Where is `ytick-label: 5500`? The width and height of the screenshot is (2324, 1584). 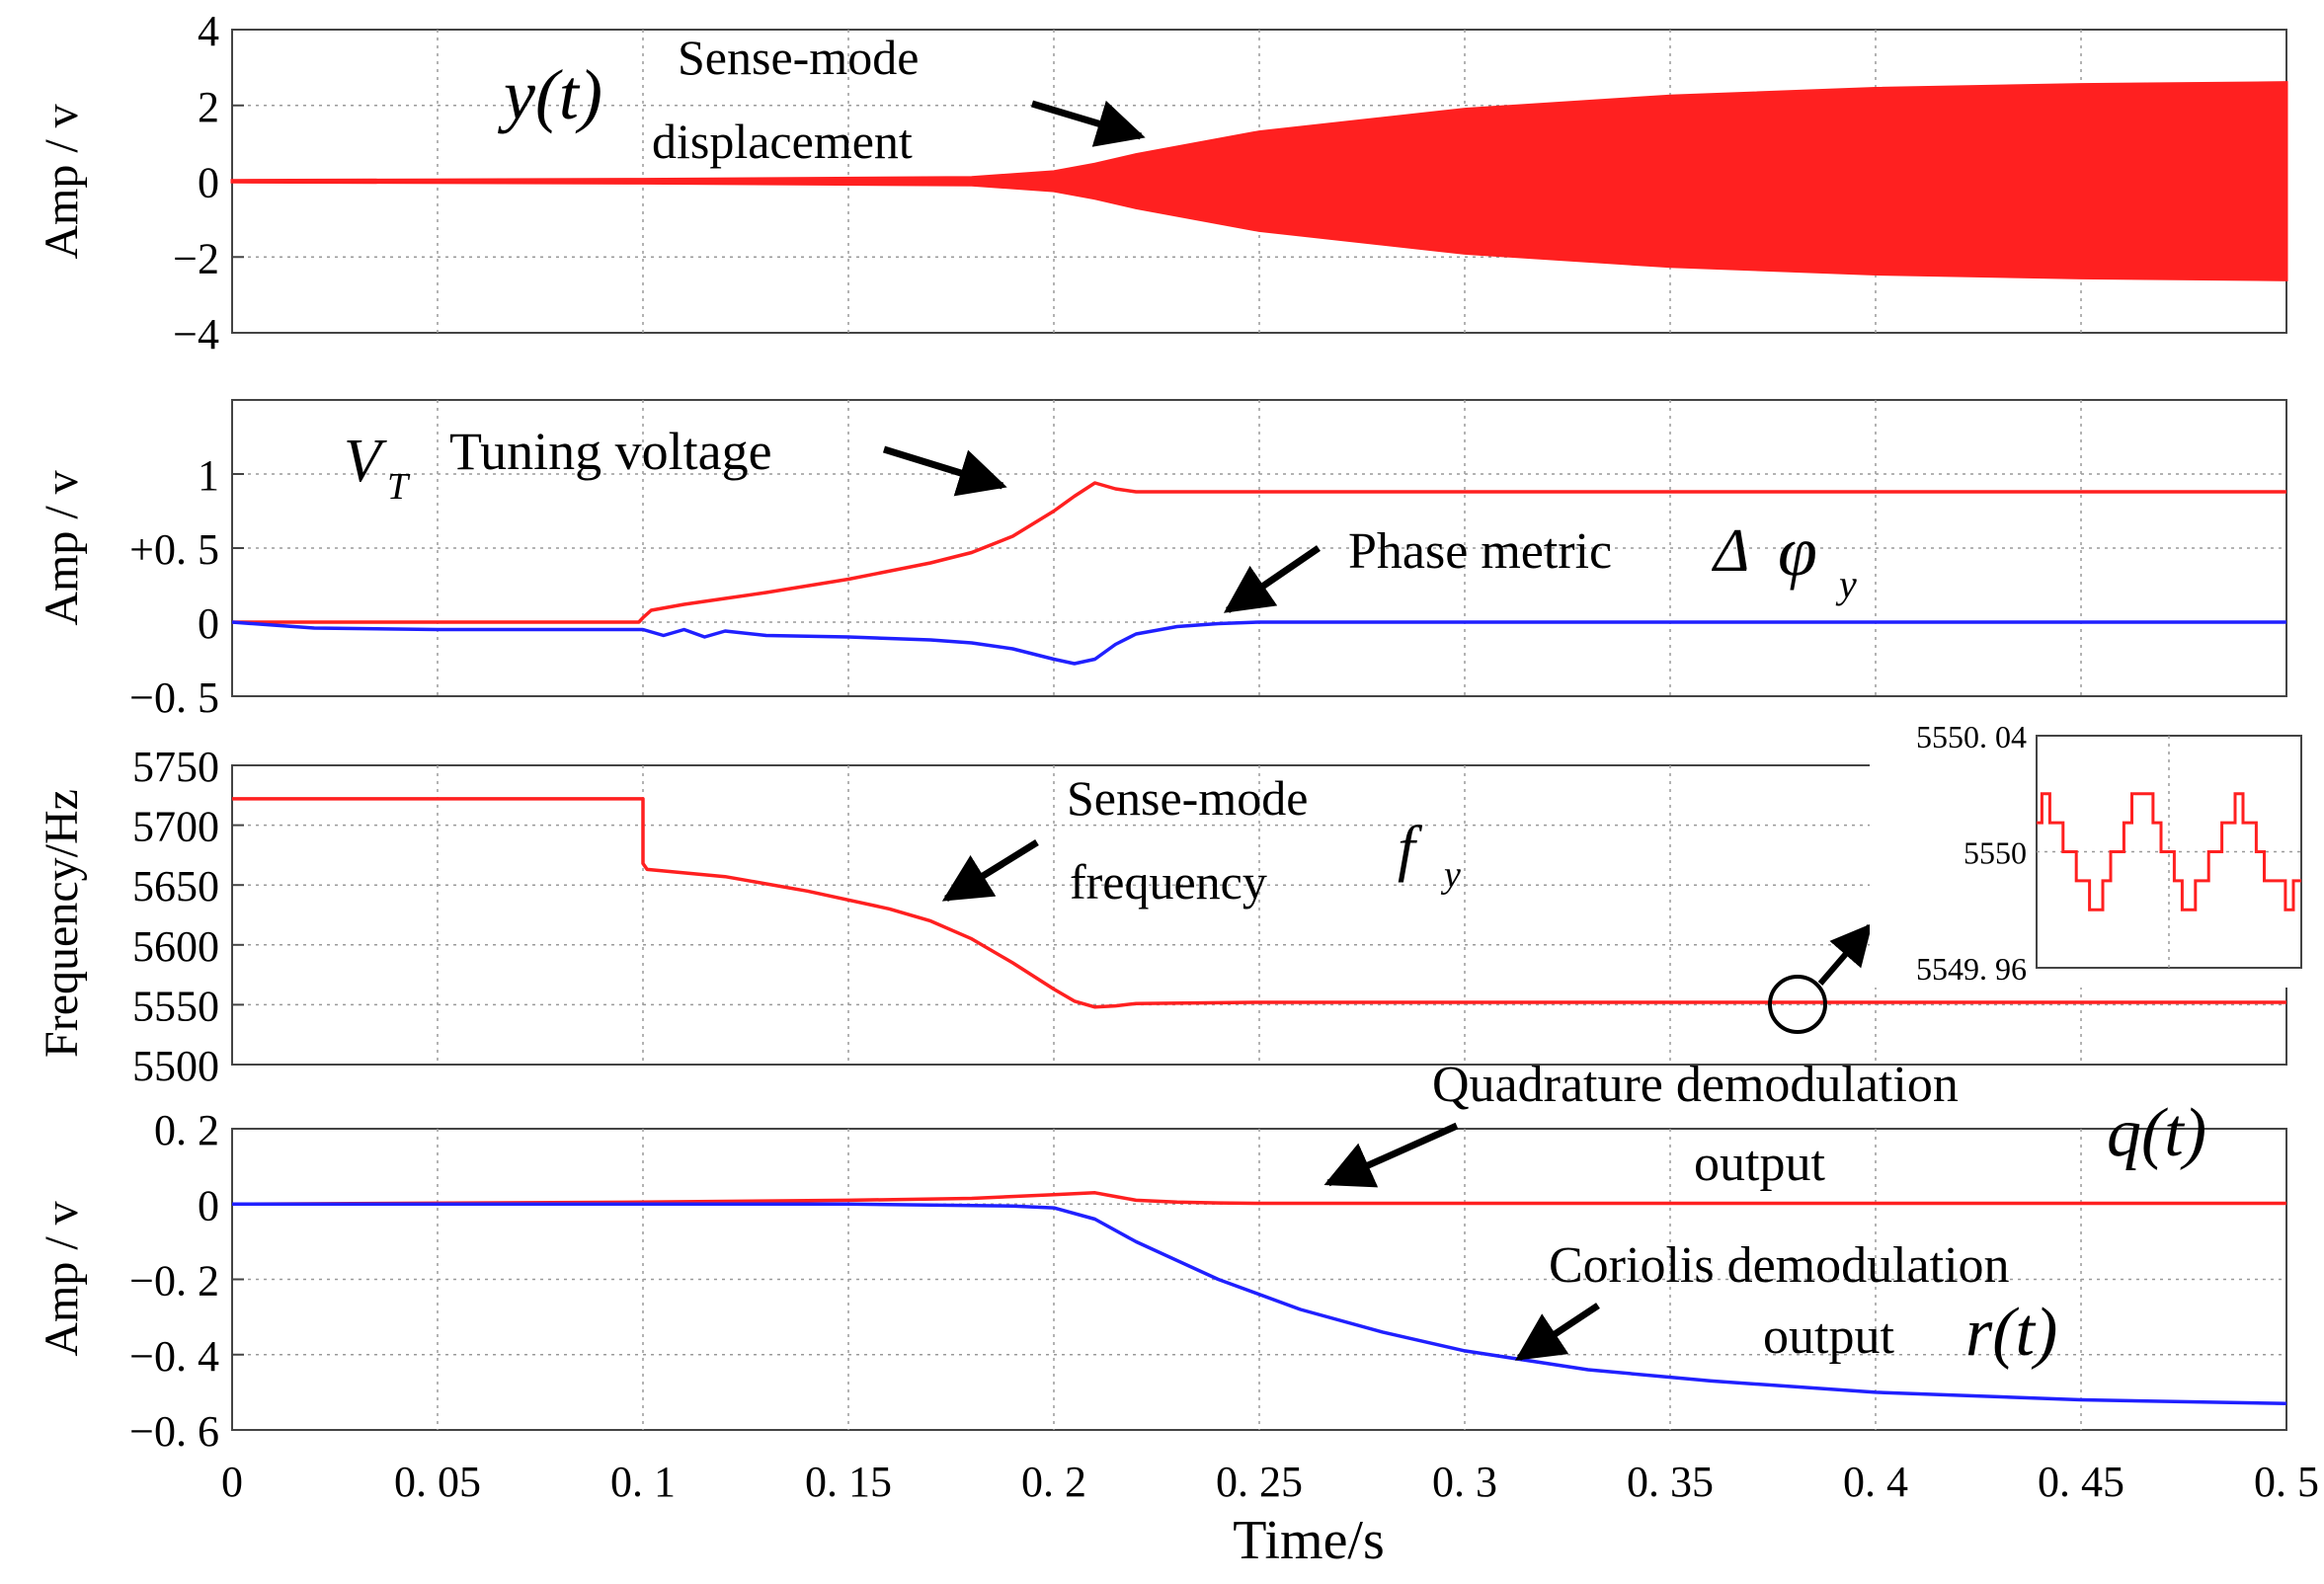 ytick-label: 5500 is located at coordinates (176, 1066).